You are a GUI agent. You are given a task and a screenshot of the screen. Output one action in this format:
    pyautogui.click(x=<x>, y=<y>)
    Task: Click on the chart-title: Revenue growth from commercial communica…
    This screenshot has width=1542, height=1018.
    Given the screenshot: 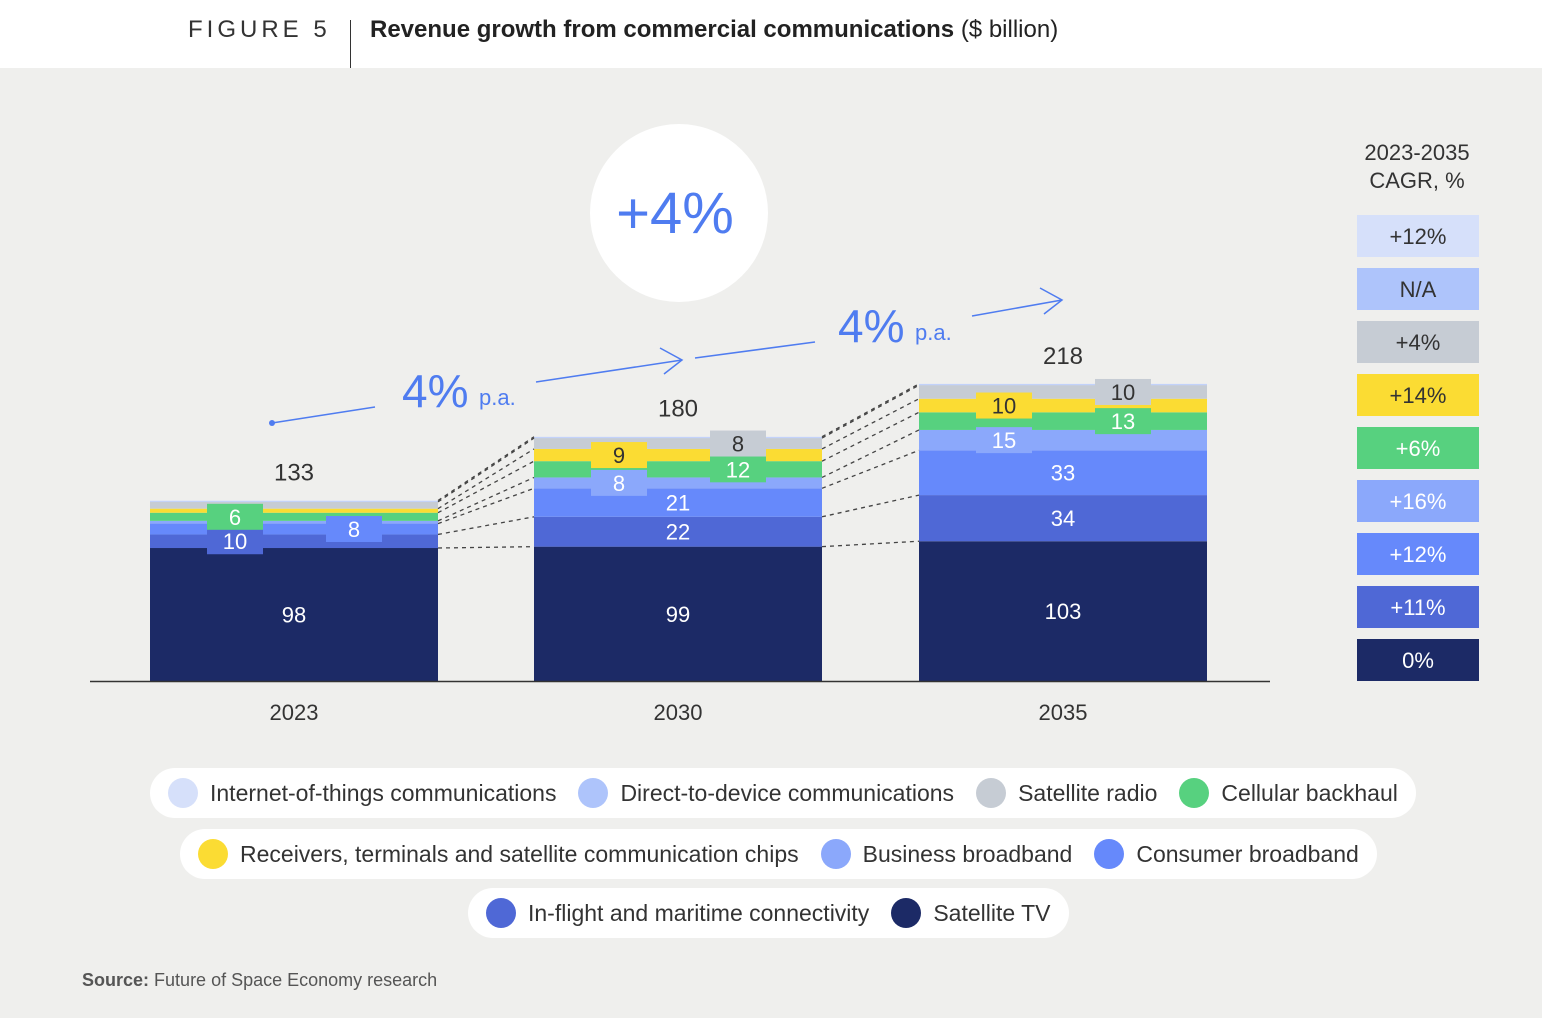 What is the action you would take?
    pyautogui.click(x=714, y=30)
    